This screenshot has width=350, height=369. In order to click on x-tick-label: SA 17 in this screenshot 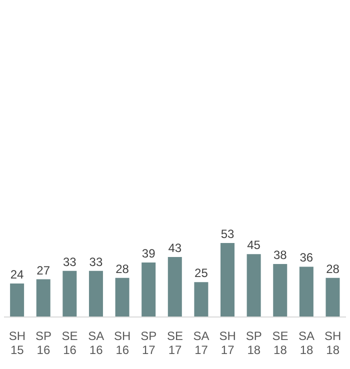, I will do `click(201, 343)`.